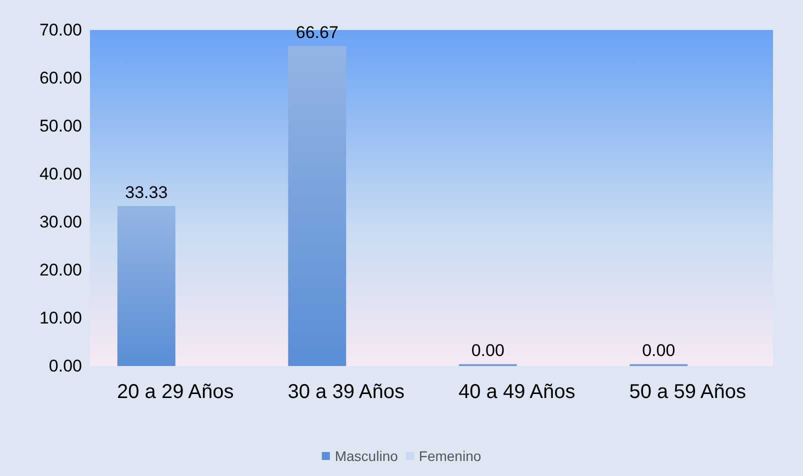 This screenshot has width=803, height=476. Describe the element at coordinates (317, 32) in the screenshot. I see `data-label: 66.67` at that location.